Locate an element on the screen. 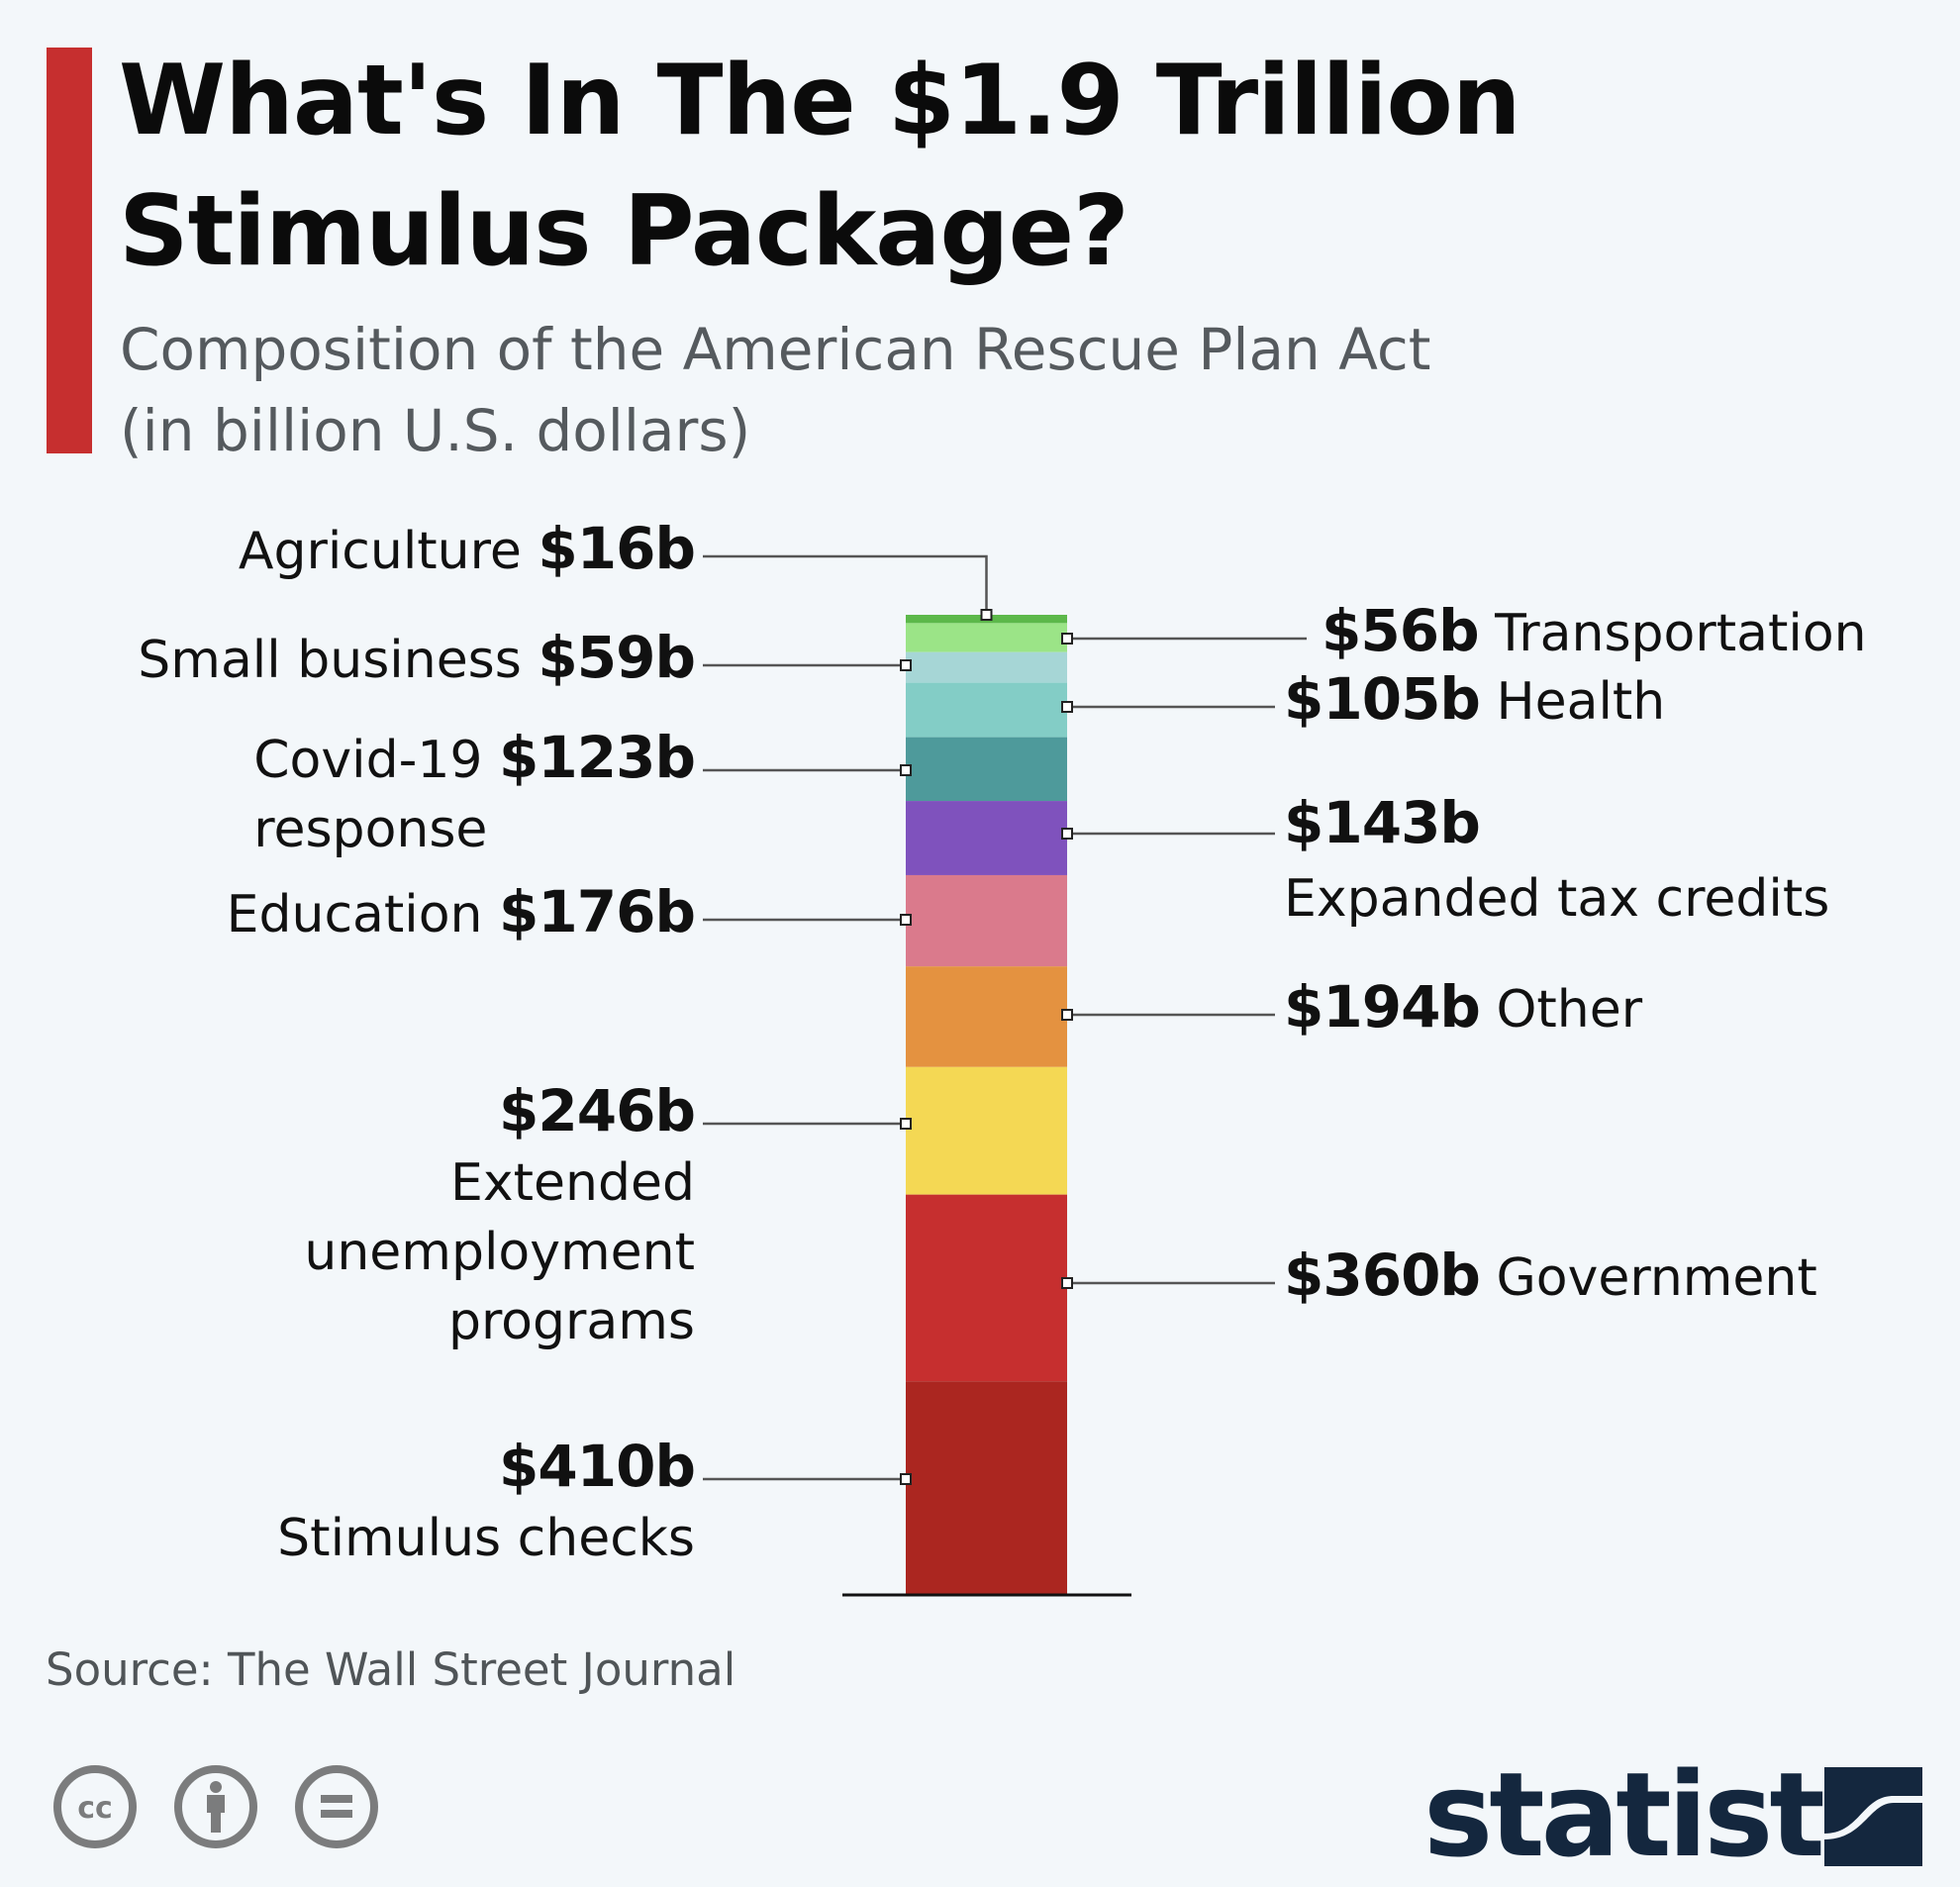  statista-logo-icon is located at coordinates (1873, 1816).